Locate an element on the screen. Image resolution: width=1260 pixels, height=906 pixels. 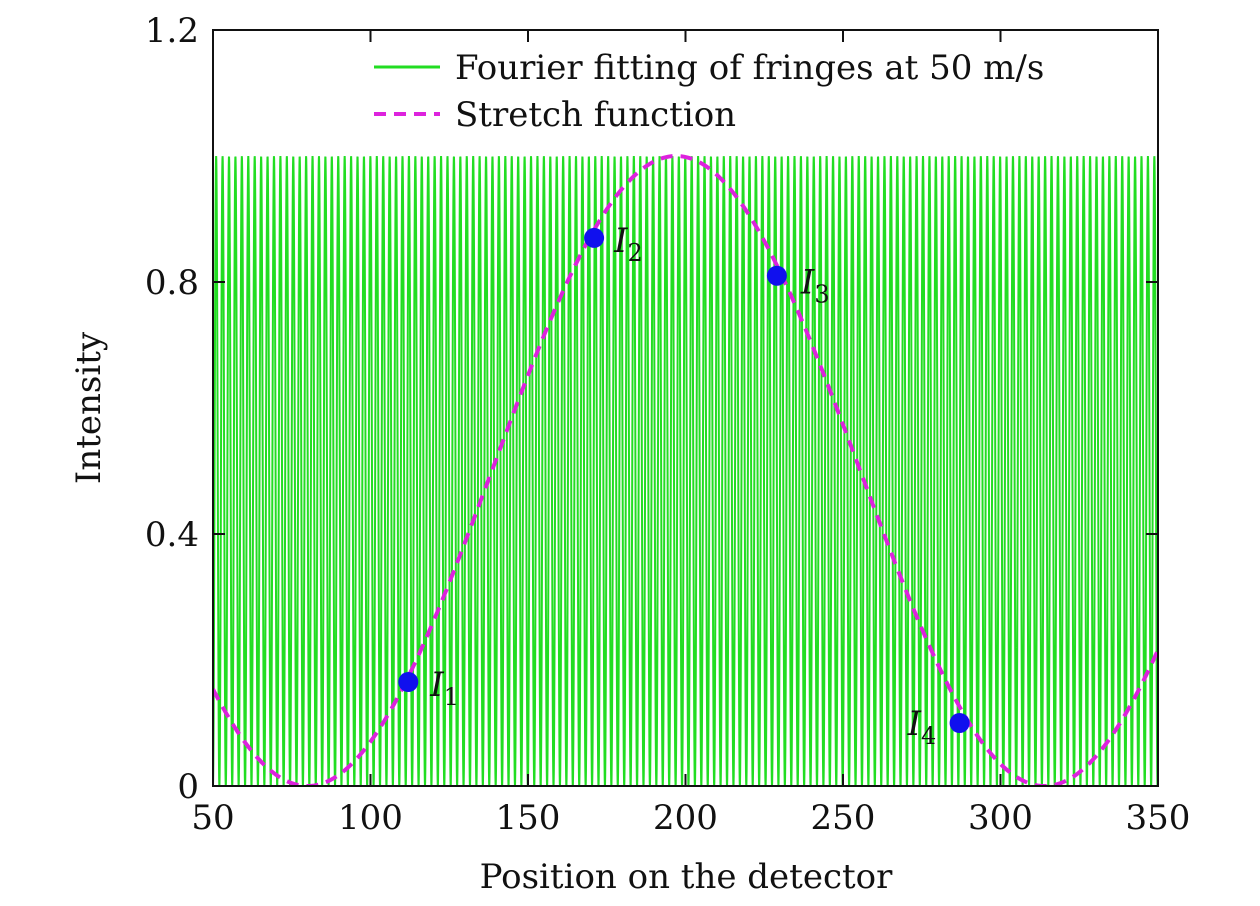
point-label-subscript: 4 is located at coordinates (928, 736).